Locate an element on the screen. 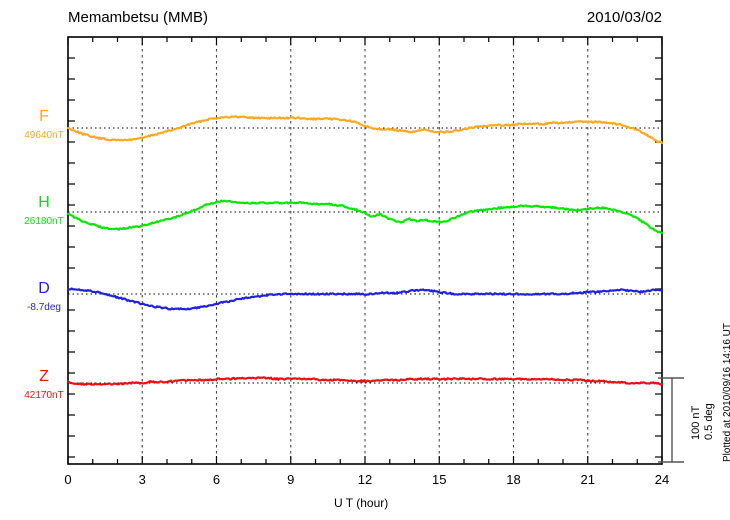 This screenshot has height=520, width=730. x-tick-label: 21 is located at coordinates (588, 479).